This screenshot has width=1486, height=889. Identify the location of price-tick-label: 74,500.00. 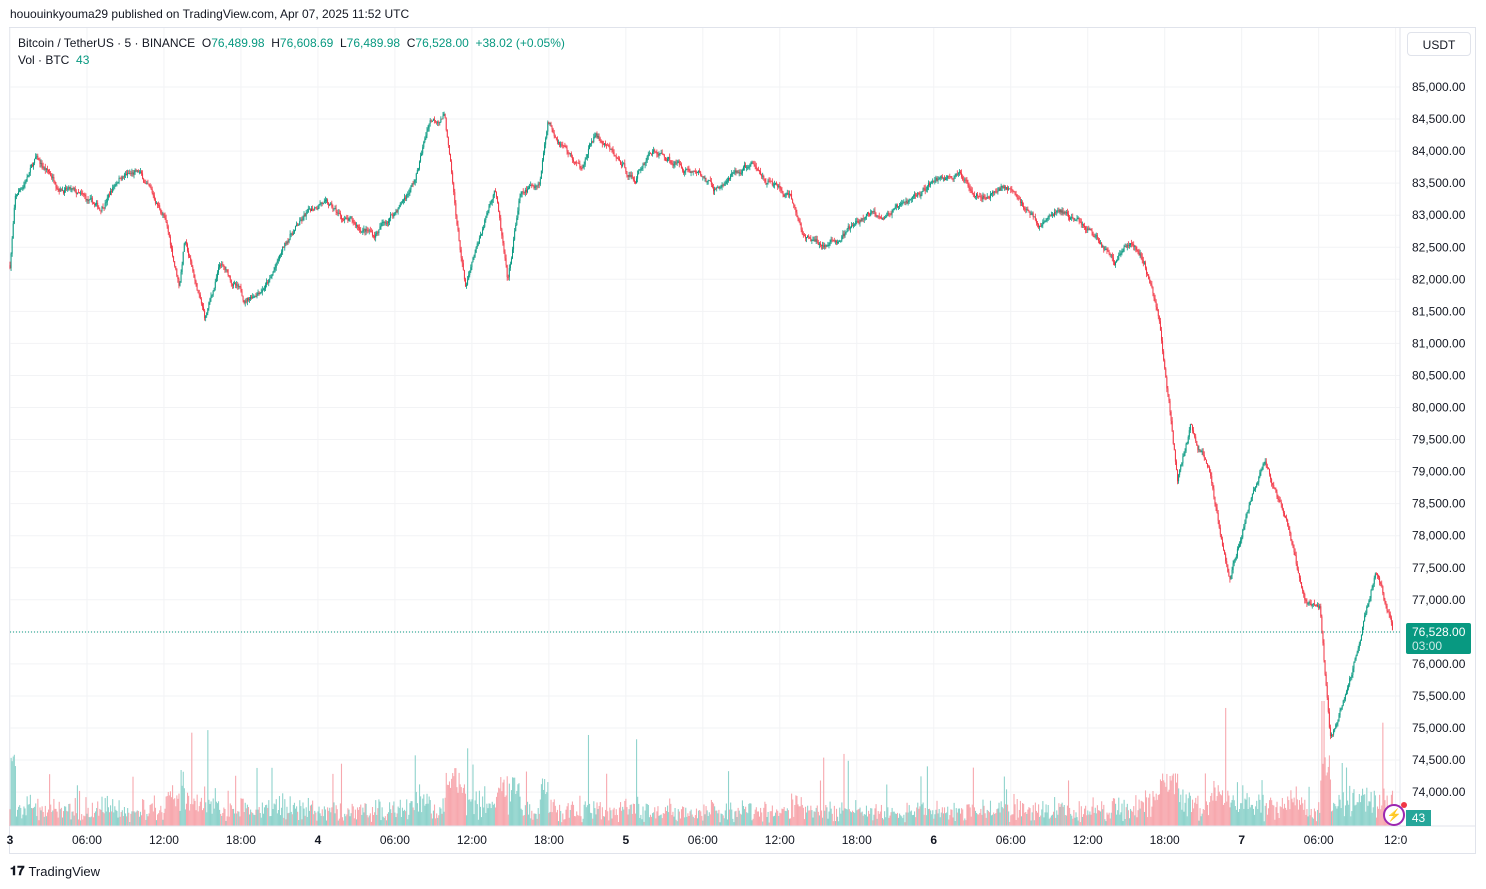
(1439, 760).